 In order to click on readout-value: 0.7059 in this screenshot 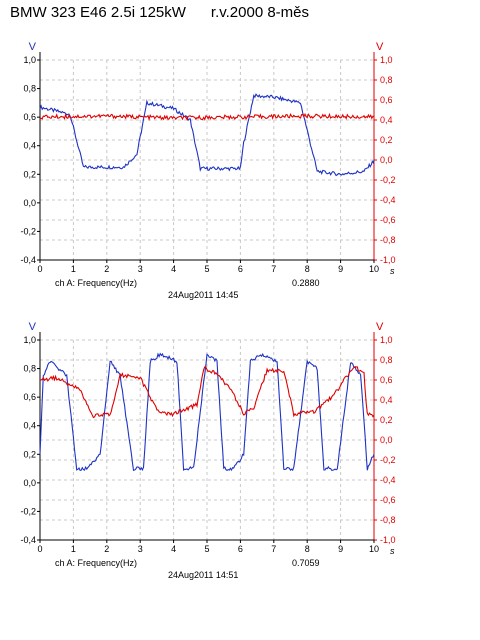, I will do `click(306, 563)`.